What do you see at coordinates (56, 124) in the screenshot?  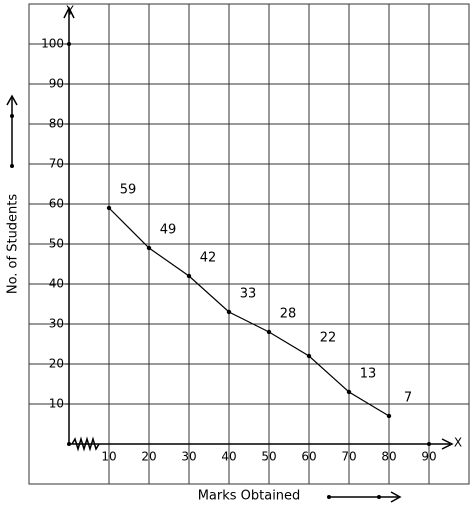 I see `y-tick-label: 80` at bounding box center [56, 124].